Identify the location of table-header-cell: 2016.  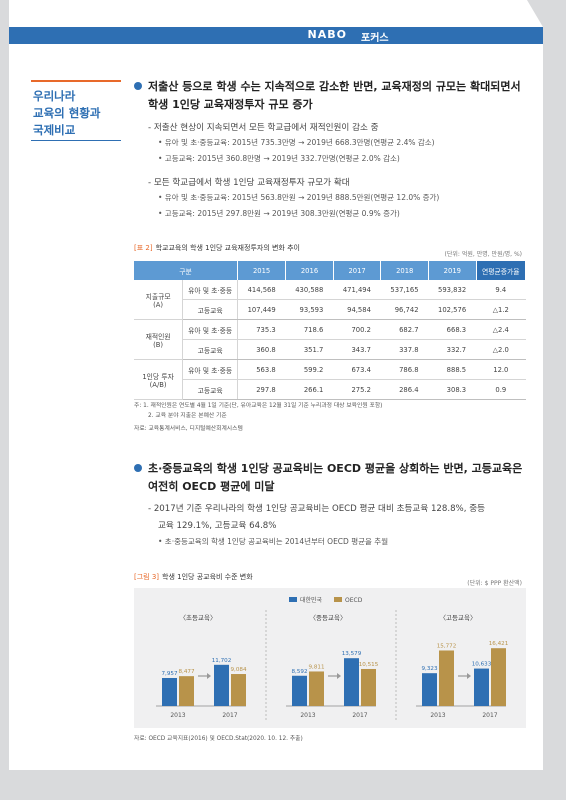
(309, 270).